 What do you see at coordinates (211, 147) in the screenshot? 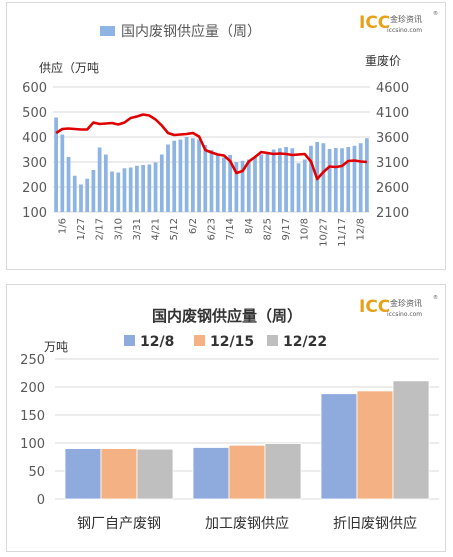
I see `price-line` at bounding box center [211, 147].